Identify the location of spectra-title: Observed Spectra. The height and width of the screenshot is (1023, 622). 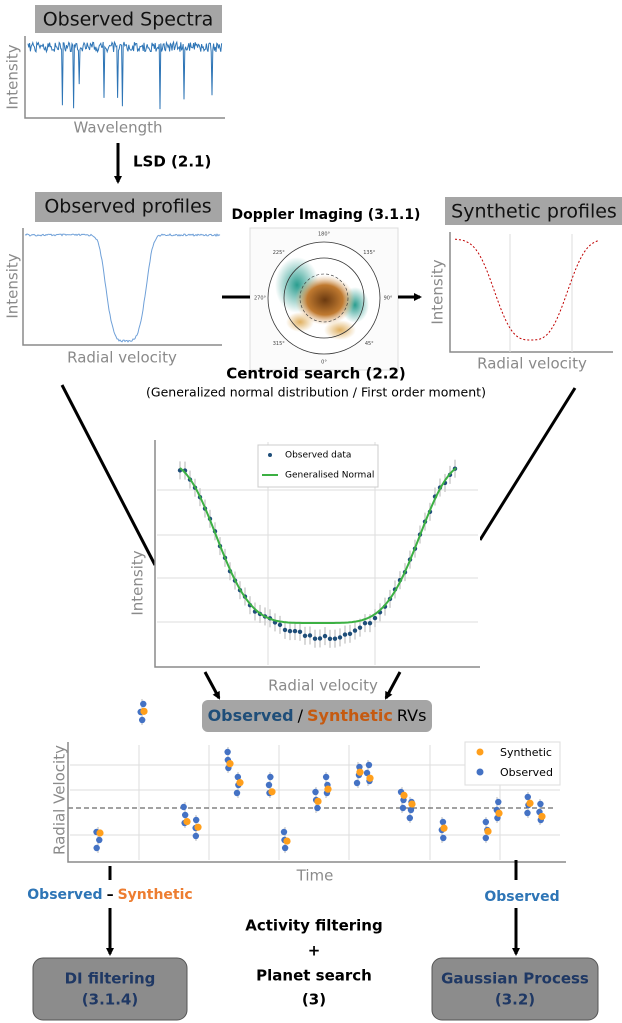
(128, 20).